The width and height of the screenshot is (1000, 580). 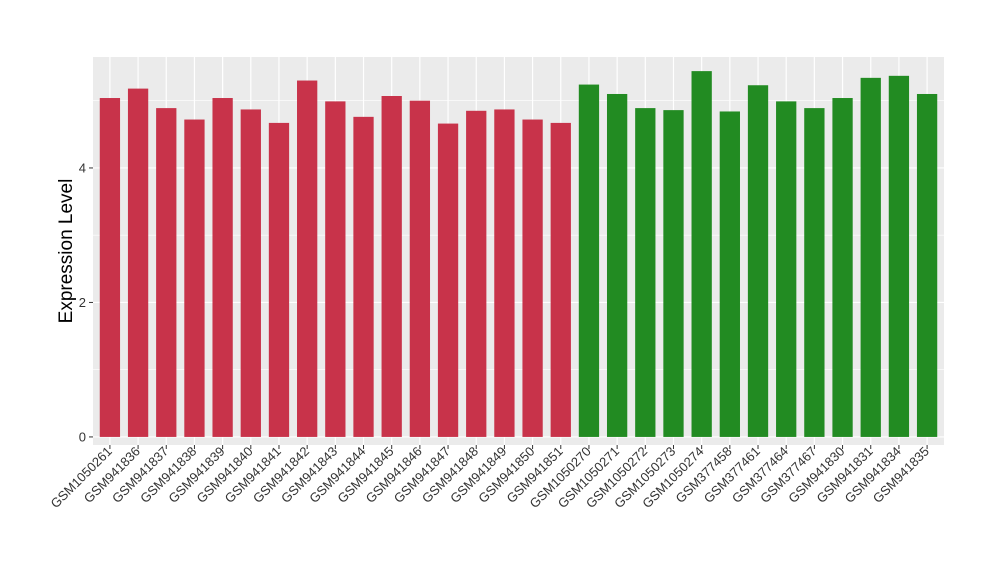 What do you see at coordinates (729, 274) in the screenshot?
I see `bar-GSM377458` at bounding box center [729, 274].